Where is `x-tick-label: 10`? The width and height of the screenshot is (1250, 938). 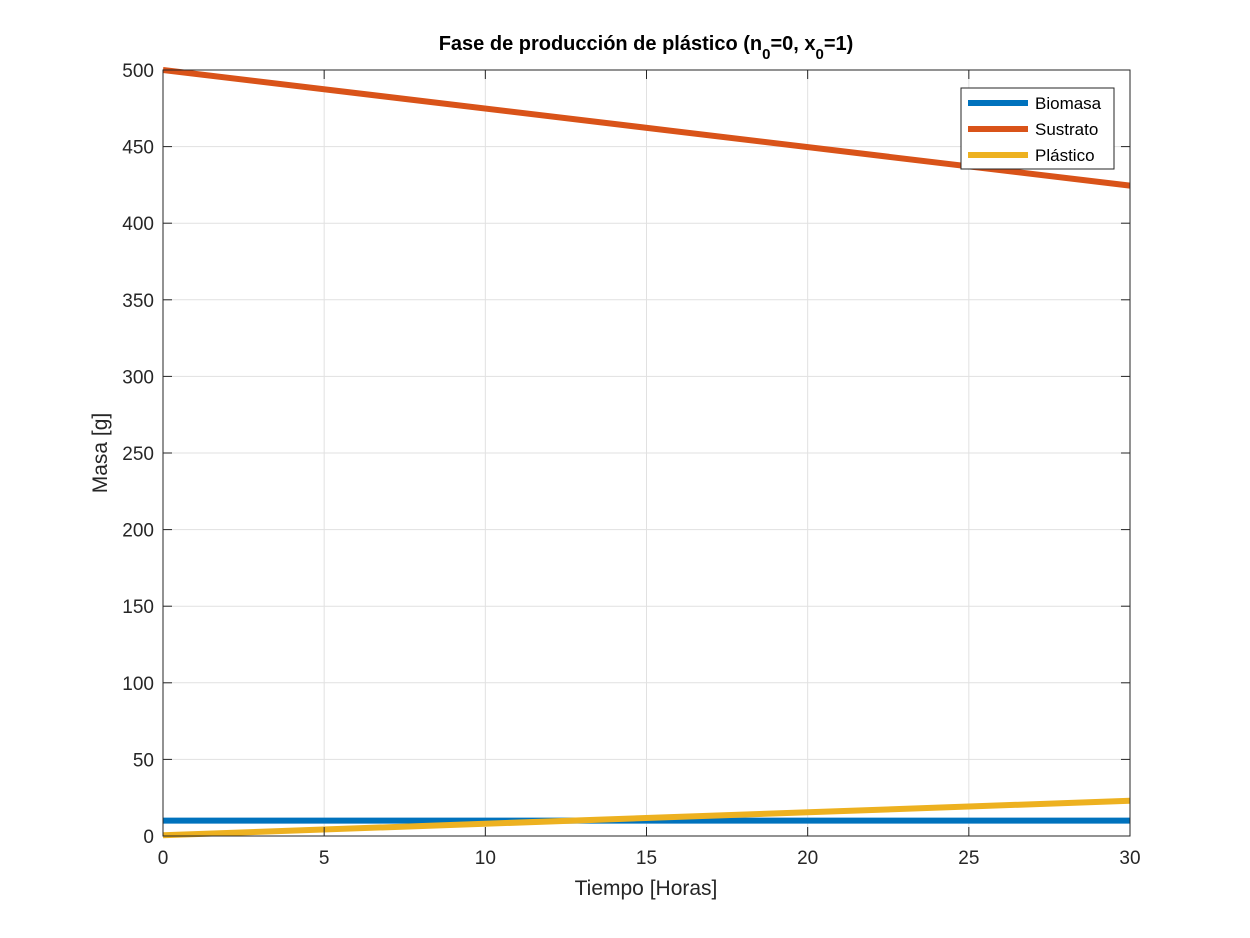 x-tick-label: 10 is located at coordinates (485, 858).